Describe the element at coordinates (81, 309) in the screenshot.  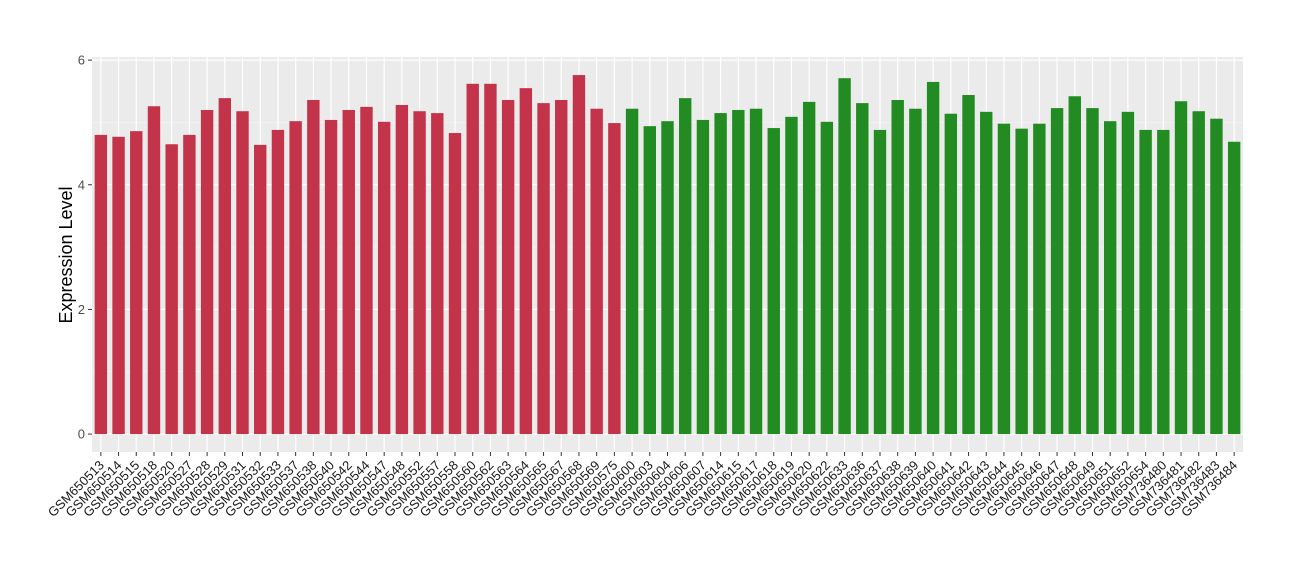
I see `y-tick-label: 2` at that location.